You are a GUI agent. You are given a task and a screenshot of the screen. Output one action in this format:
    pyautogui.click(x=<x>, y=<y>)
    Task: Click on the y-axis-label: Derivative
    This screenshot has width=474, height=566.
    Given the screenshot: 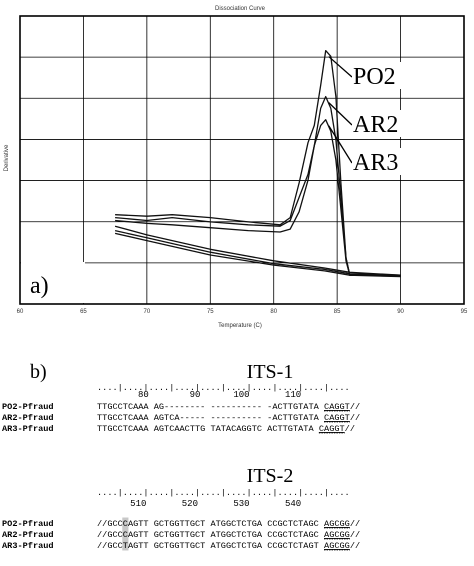 What is the action you would take?
    pyautogui.click(x=7, y=157)
    